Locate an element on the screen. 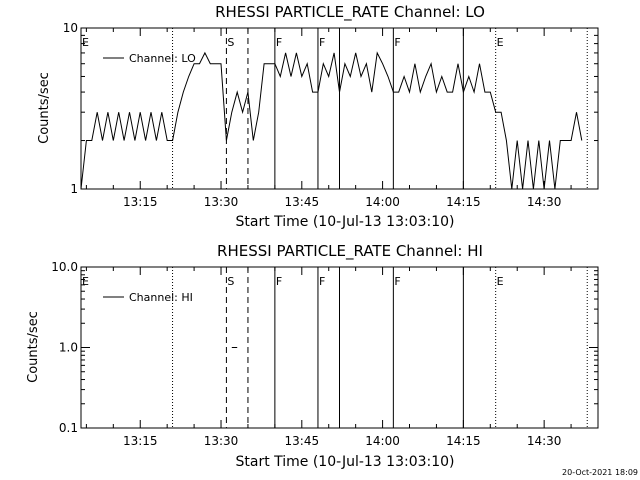  y-tick-label: 10 is located at coordinates (70, 28).